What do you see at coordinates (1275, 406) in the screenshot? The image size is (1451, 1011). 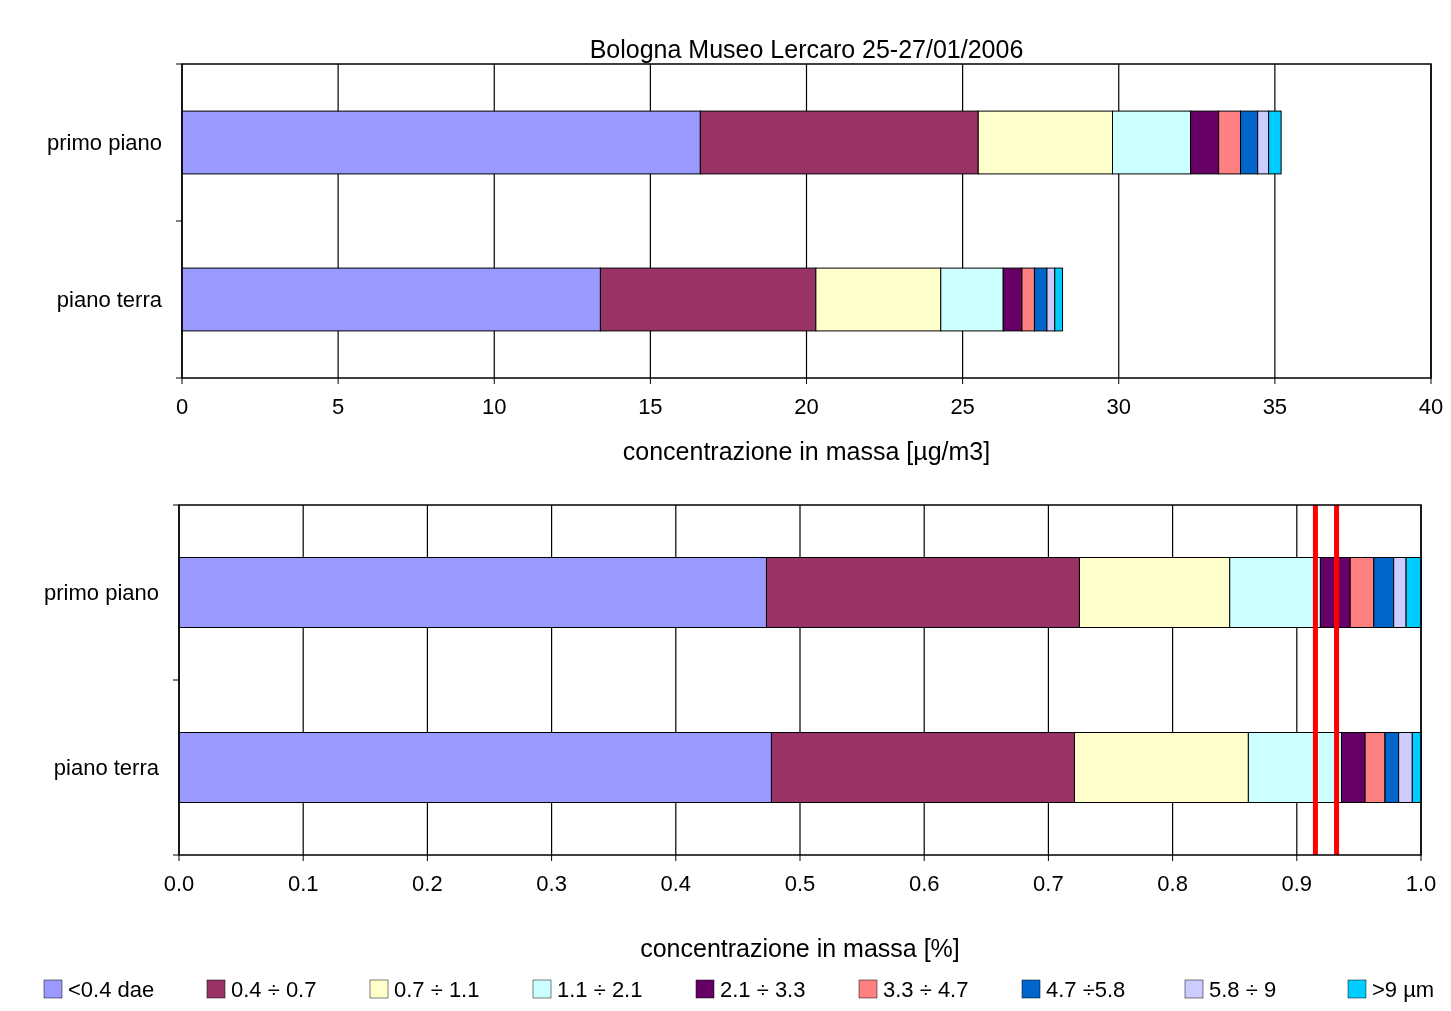 I see `x-tick-label: 35` at bounding box center [1275, 406].